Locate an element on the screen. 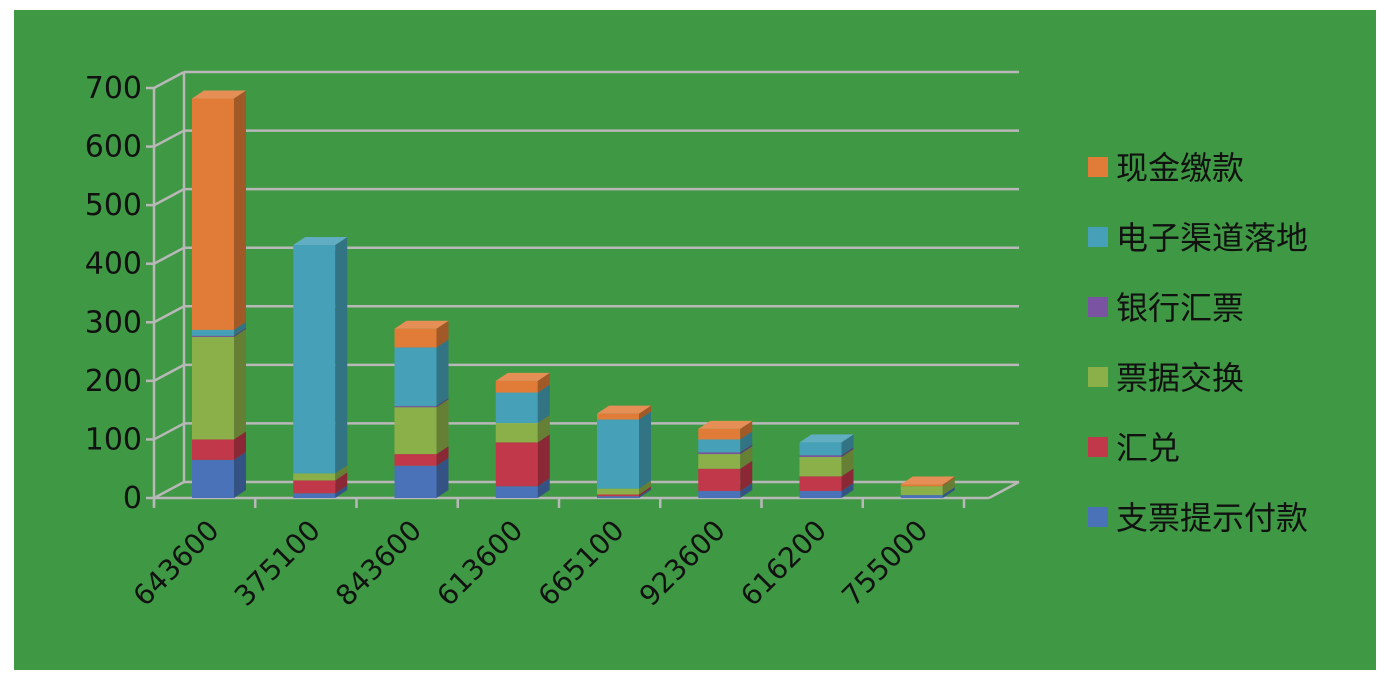  legend-label: 支票提示付款 is located at coordinates (1212, 518).